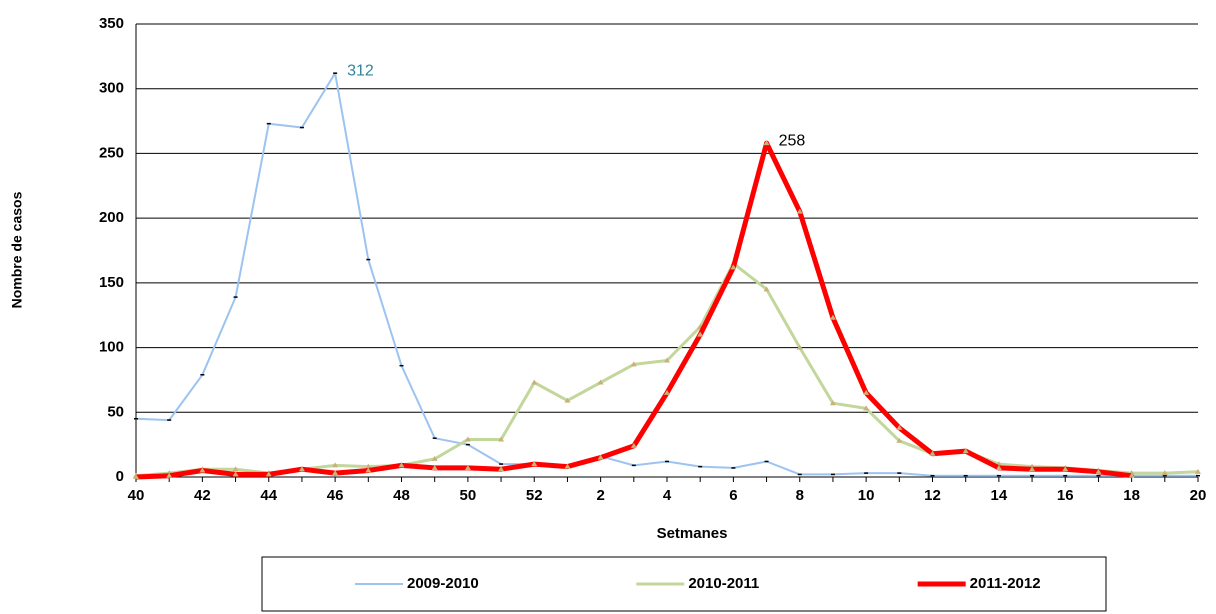  Describe the element at coordinates (1198, 495) in the screenshot. I see `x-tick-label: 20` at that location.